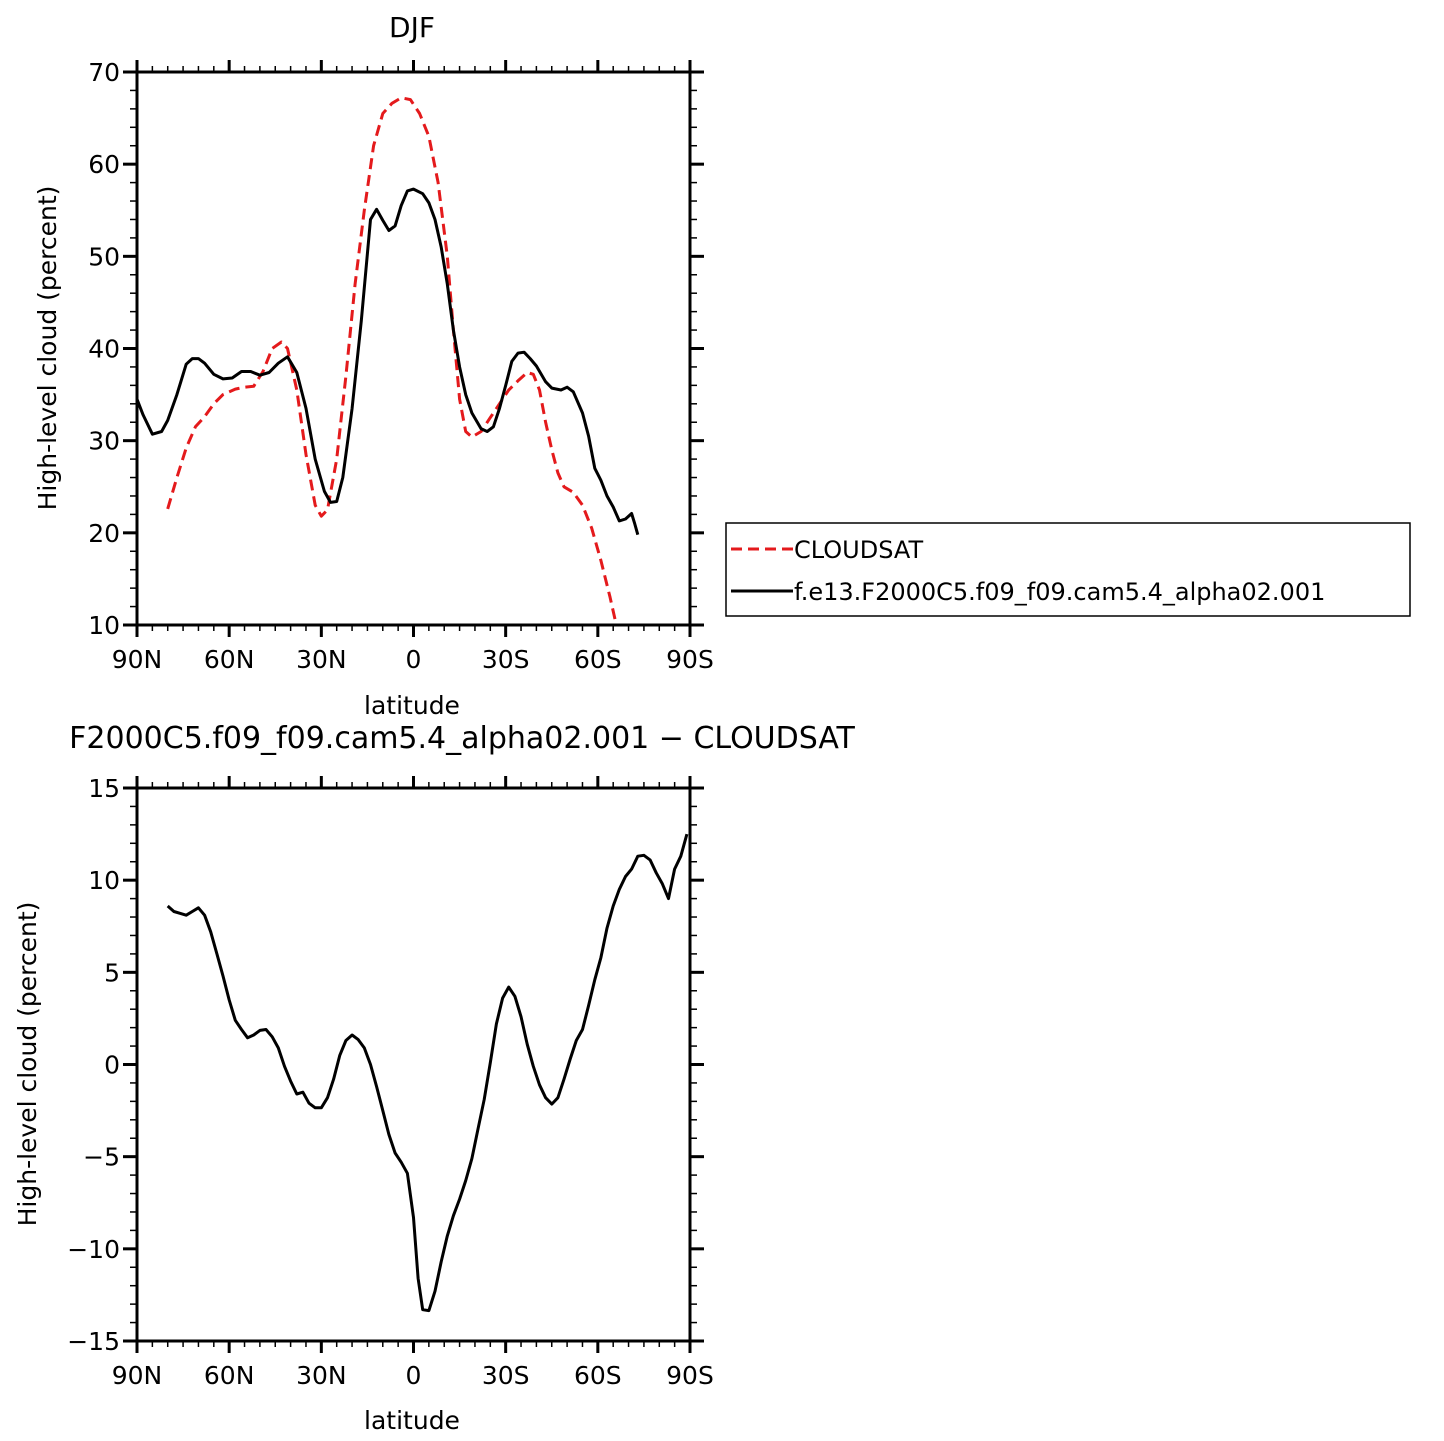  Describe the element at coordinates (47, 348) in the screenshot. I see `top-panel-y-axis-label: High-level cloud (percent)` at that location.